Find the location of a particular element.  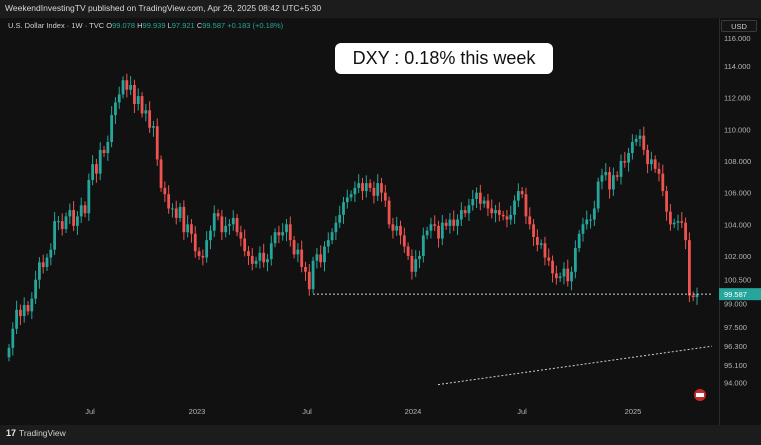

symbol-name: U.S. Dollar Index · 1W · TVC is located at coordinates (56, 25).